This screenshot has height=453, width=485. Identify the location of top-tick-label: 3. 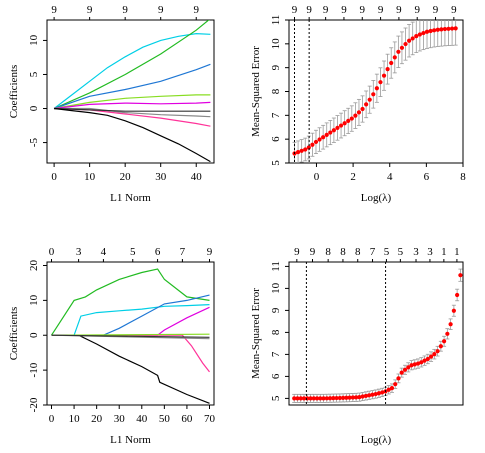
(79, 252).